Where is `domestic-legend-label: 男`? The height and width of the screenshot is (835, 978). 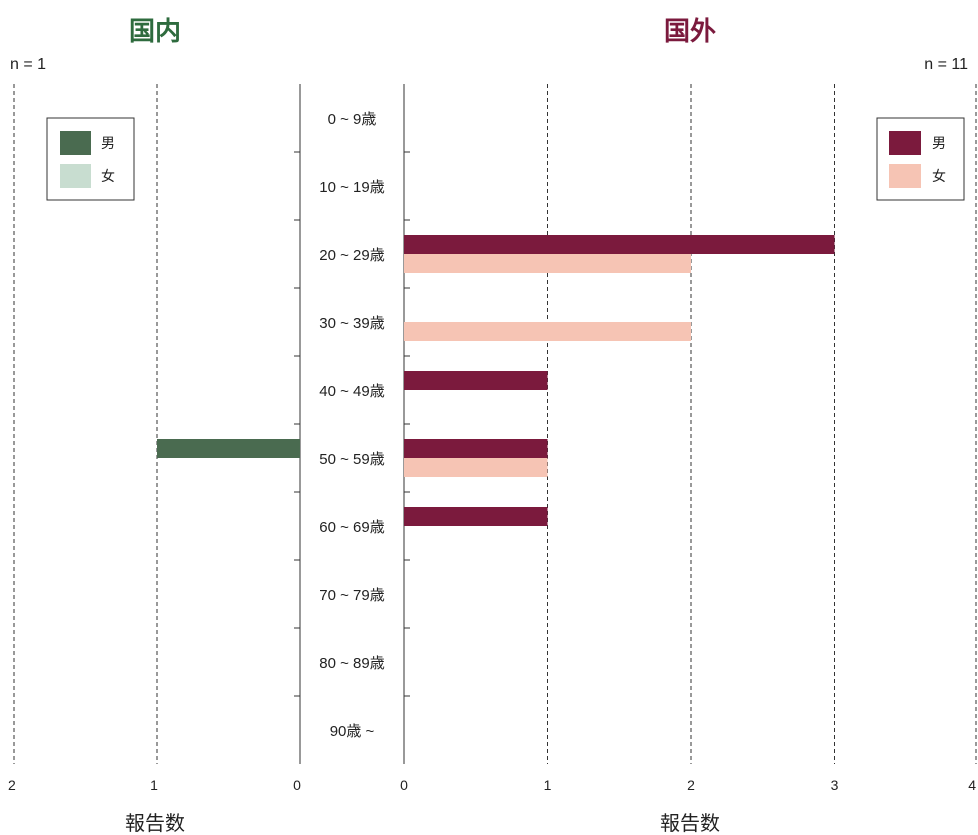 domestic-legend-label: 男 is located at coordinates (108, 143).